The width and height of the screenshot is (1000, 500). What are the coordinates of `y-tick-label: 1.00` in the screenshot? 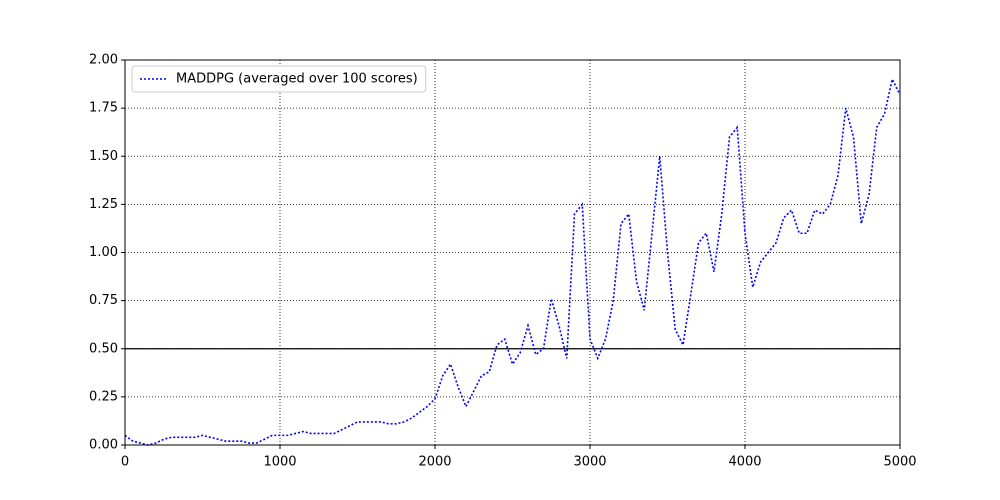 It's located at (103, 252).